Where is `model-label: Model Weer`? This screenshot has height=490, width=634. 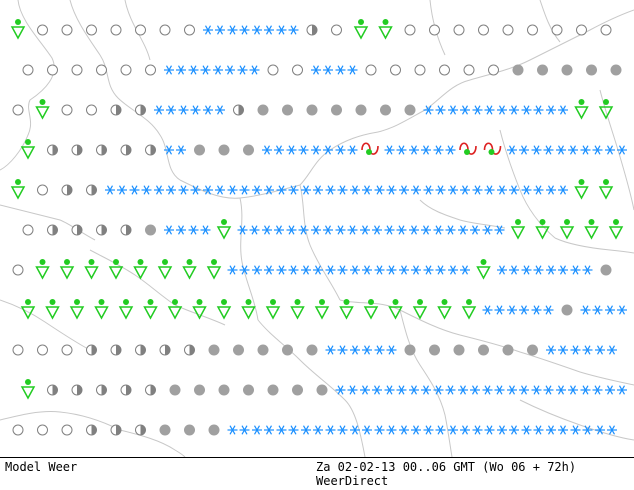 model-label: Model Weer is located at coordinates (41, 467).